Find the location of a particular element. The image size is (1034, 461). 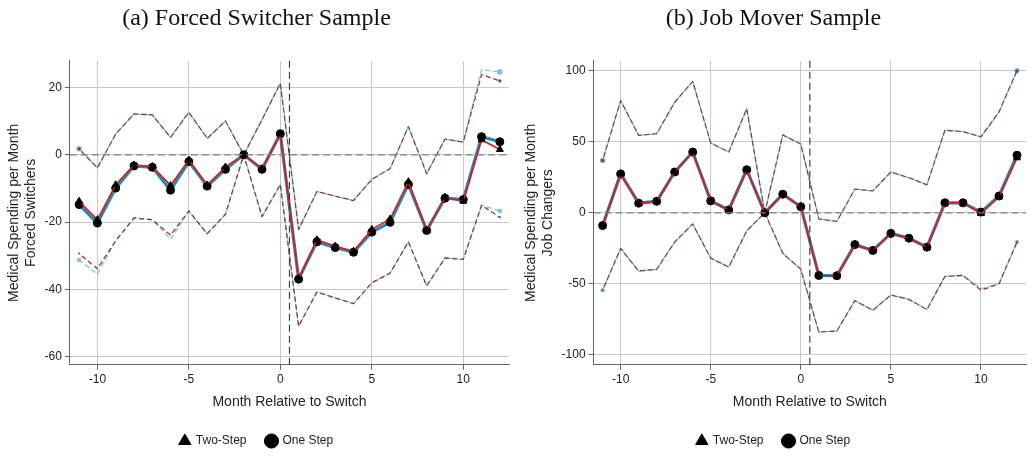

chart-title: (b) Job Mover Sample is located at coordinates (773, 16).